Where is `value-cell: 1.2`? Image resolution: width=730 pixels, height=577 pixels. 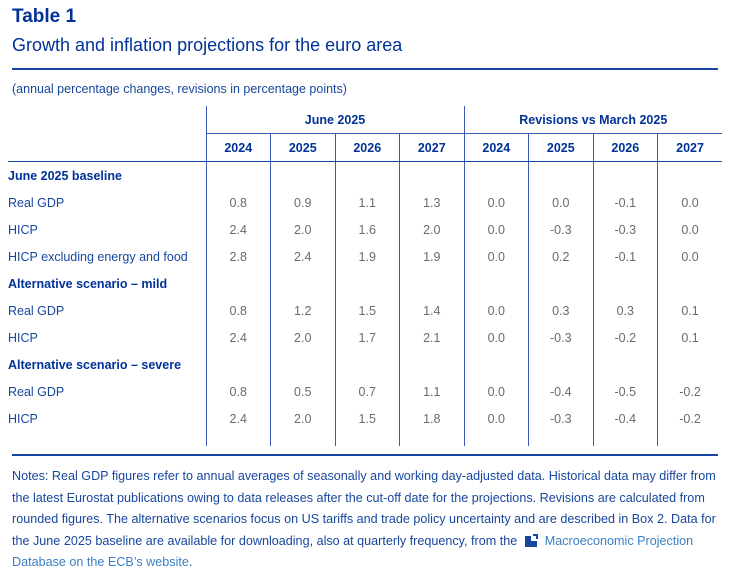
value-cell: 1.2 is located at coordinates (302, 310).